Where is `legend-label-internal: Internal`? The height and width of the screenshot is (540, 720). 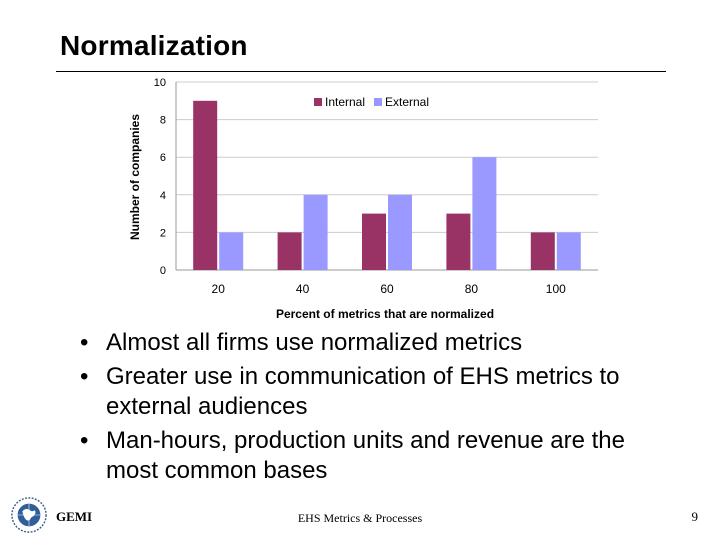
legend-label-internal: Internal is located at coordinates (345, 102).